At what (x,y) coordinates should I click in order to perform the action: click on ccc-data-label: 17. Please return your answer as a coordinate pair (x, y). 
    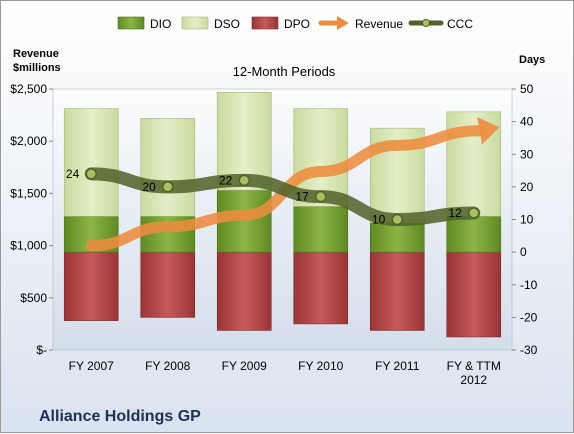
    Looking at the image, I should click on (302, 197).